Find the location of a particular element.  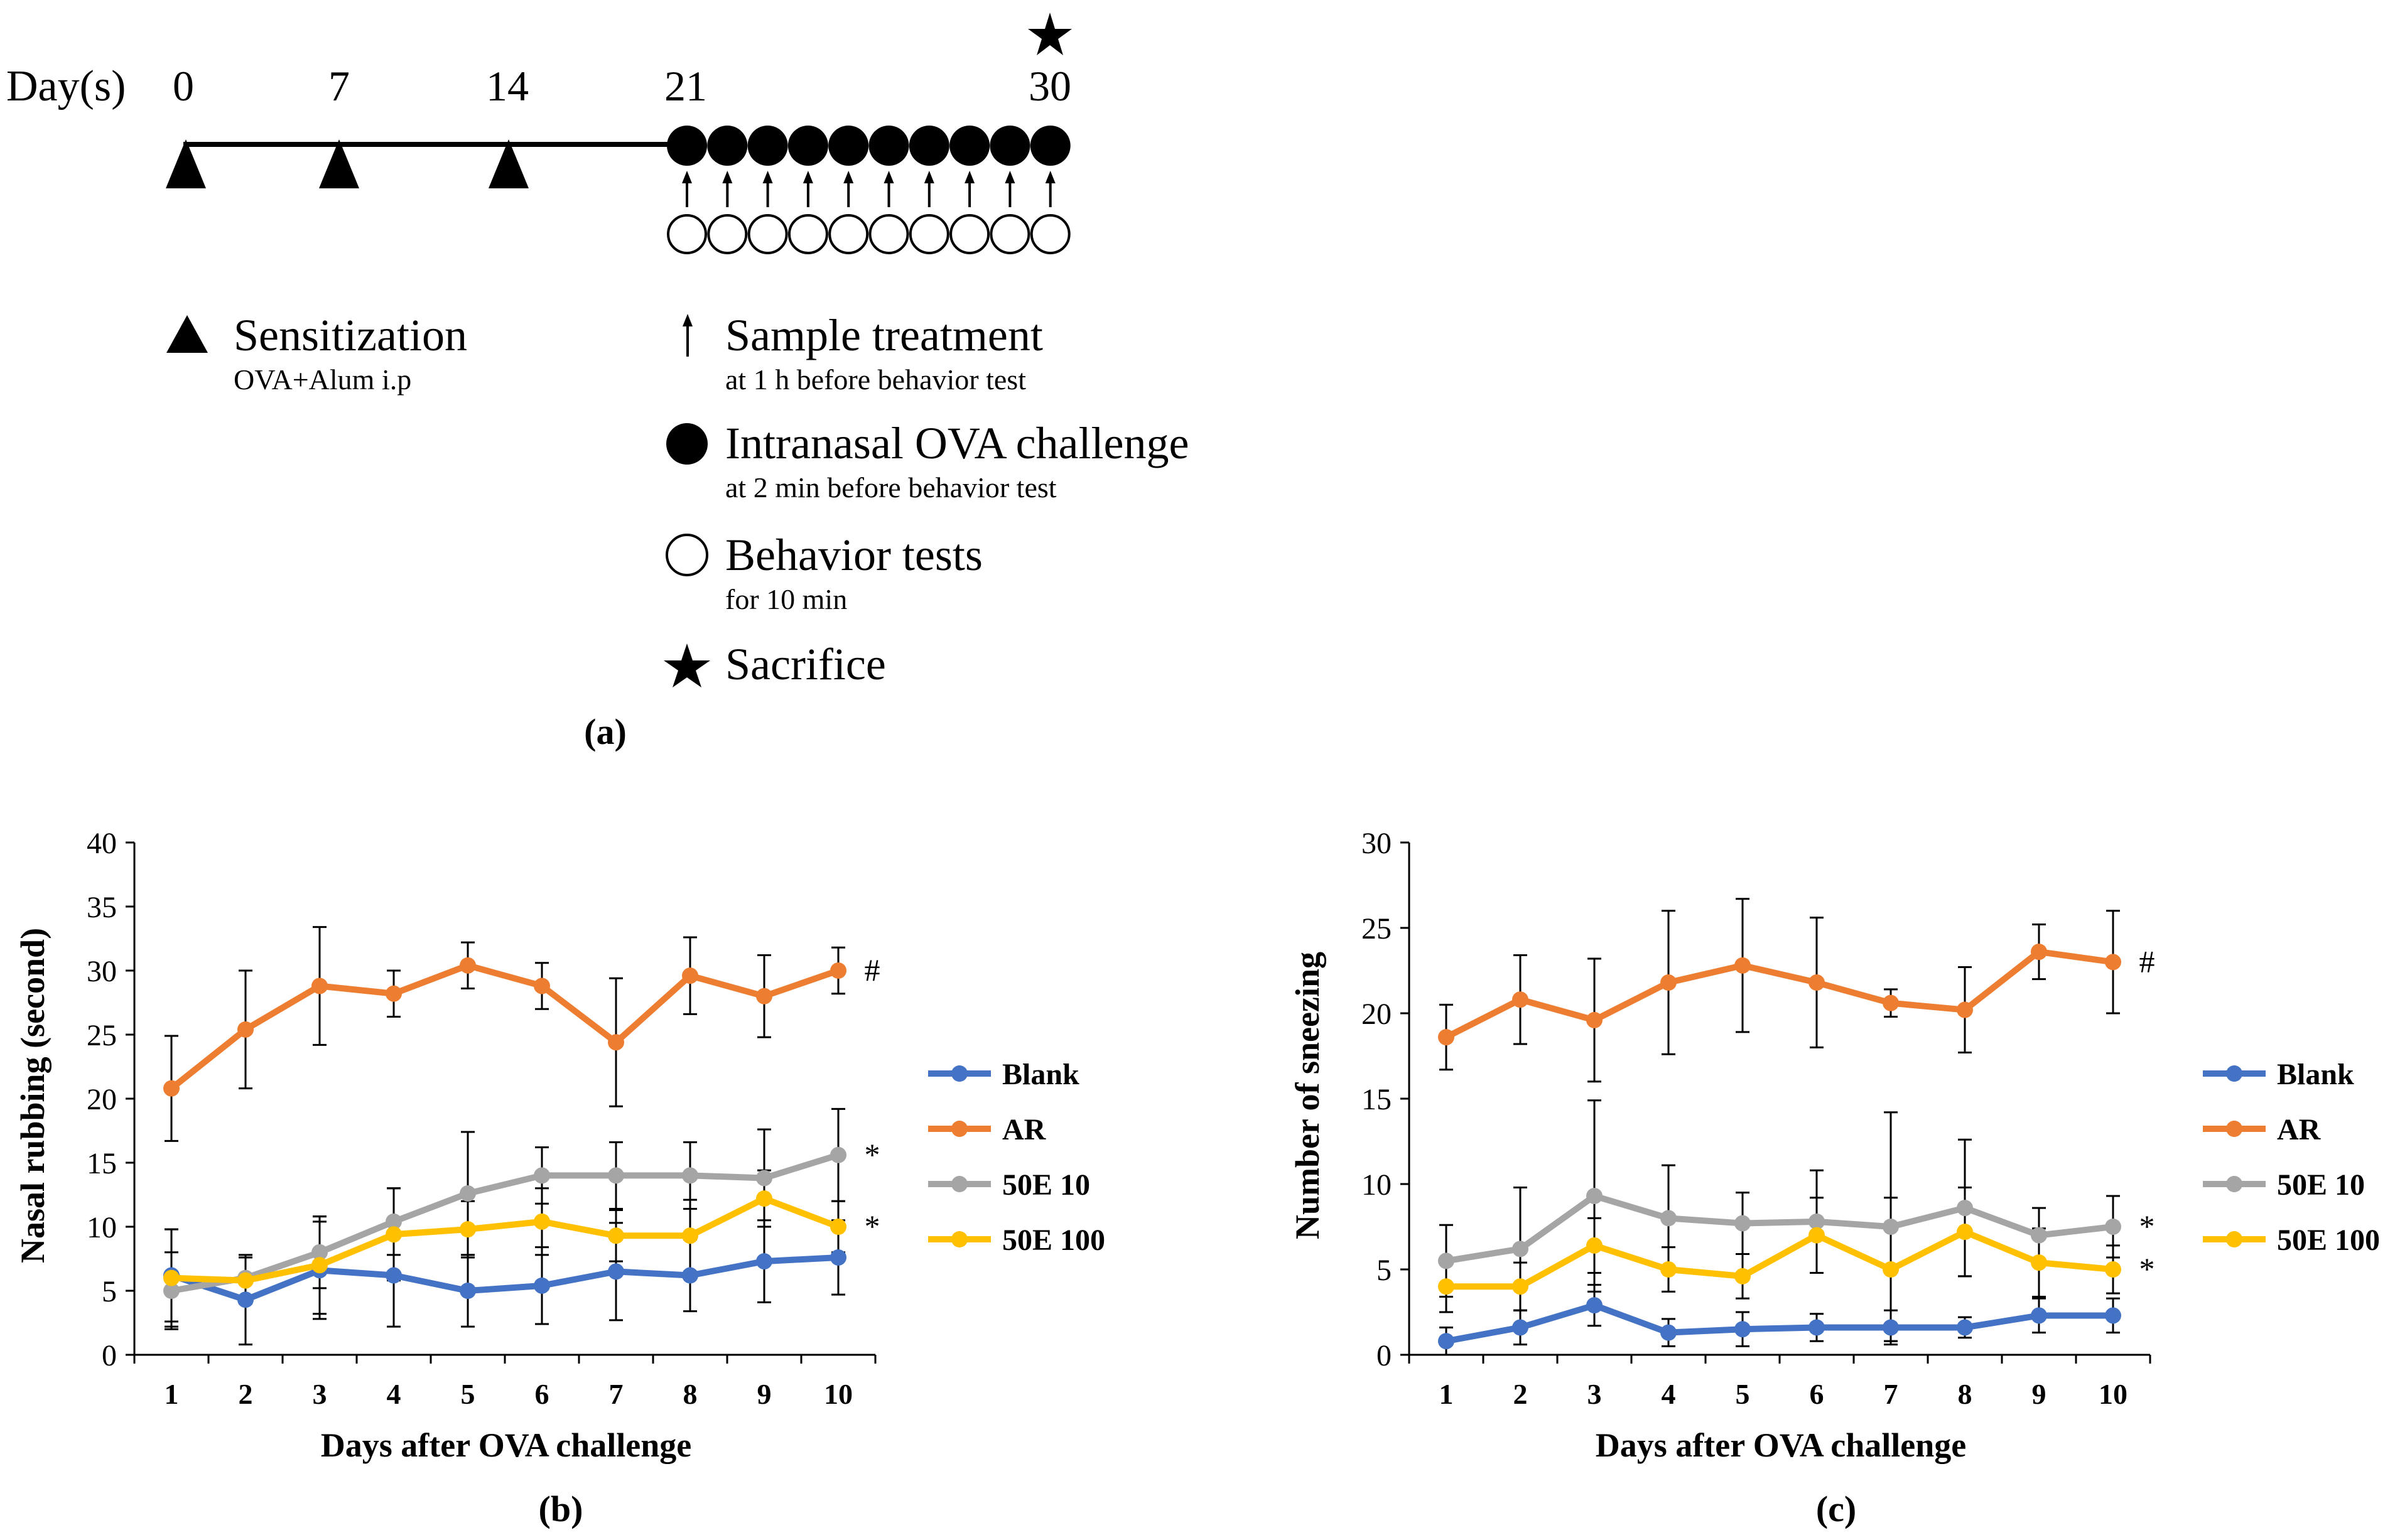

legend-sacrifice-label: Sacrifice is located at coordinates (805, 664).